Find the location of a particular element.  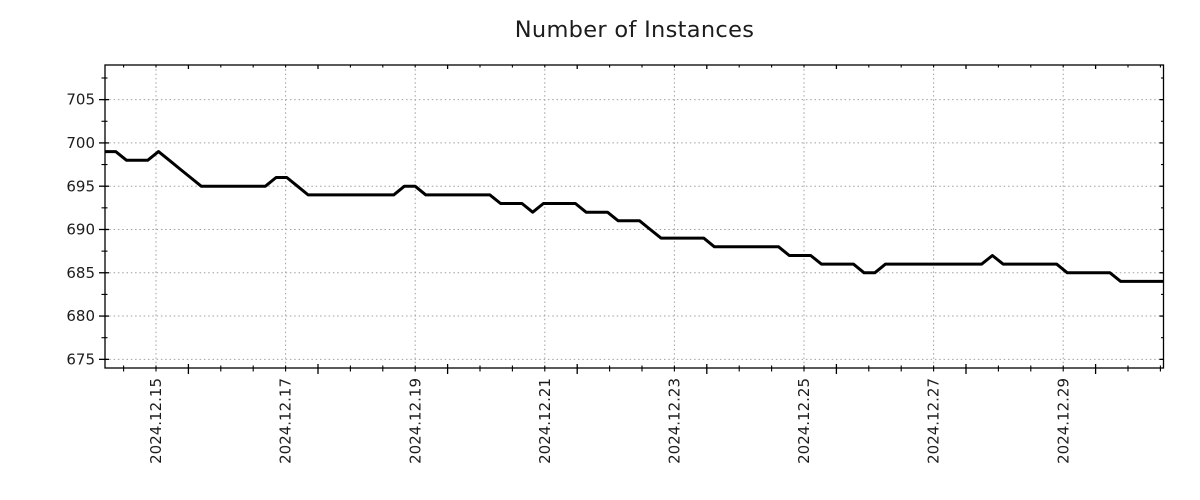

x-tick-label: 2024.12.17 is located at coordinates (286, 421).